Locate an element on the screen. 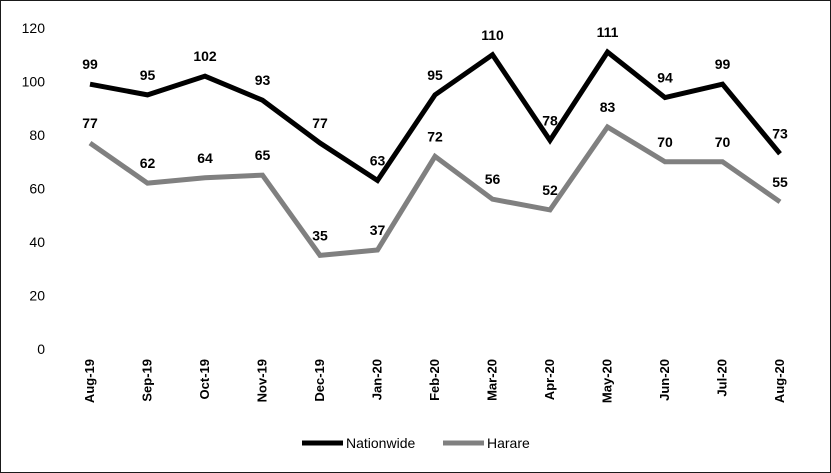  data-label-nationwide: 77 is located at coordinates (320, 123).